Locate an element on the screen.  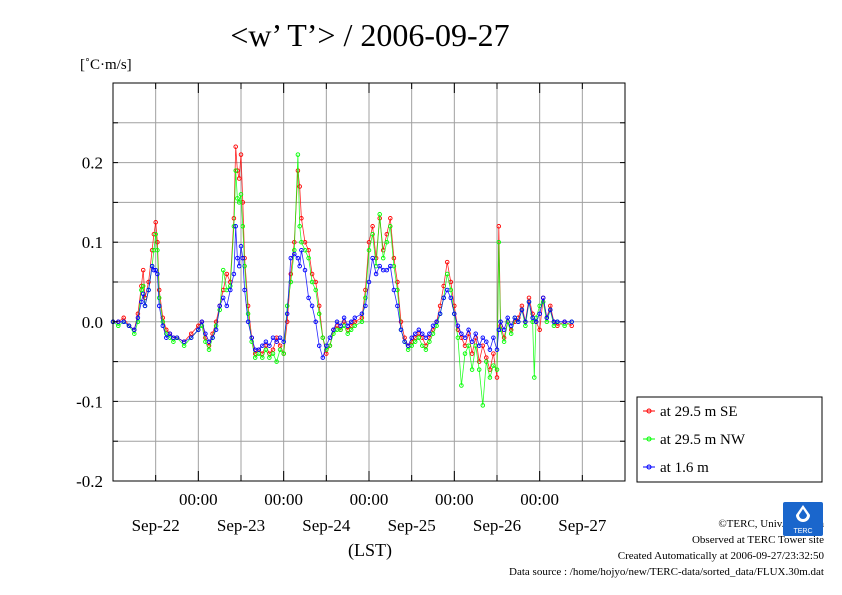
legend-swatch-marker is located at coordinates (649, 439).